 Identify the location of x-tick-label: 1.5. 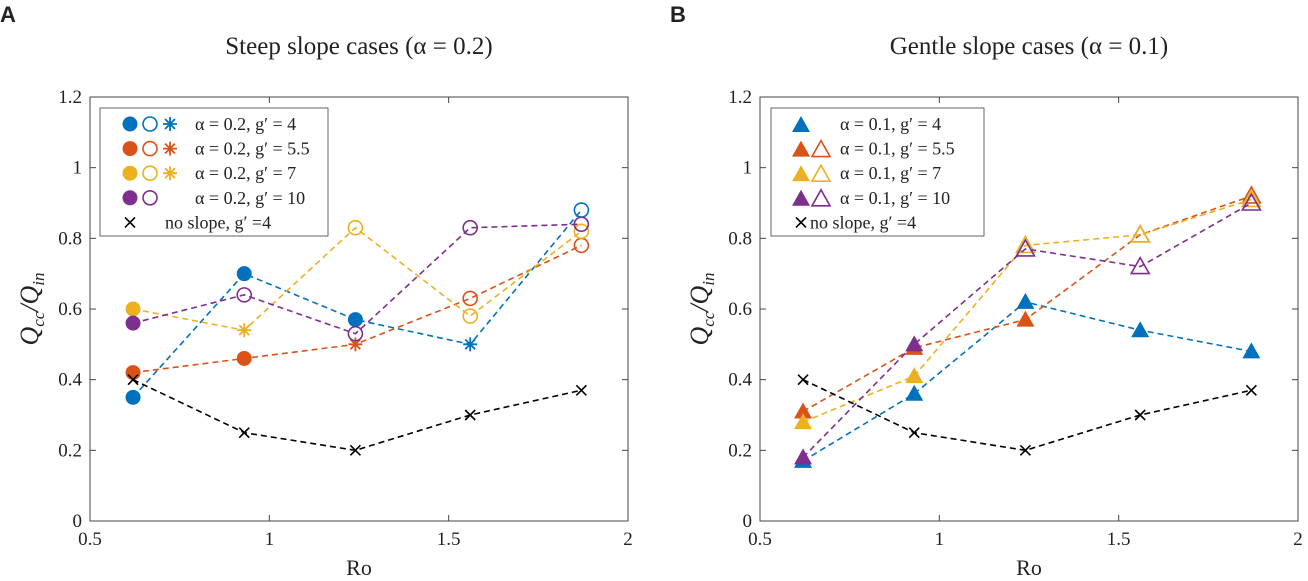
(449, 539).